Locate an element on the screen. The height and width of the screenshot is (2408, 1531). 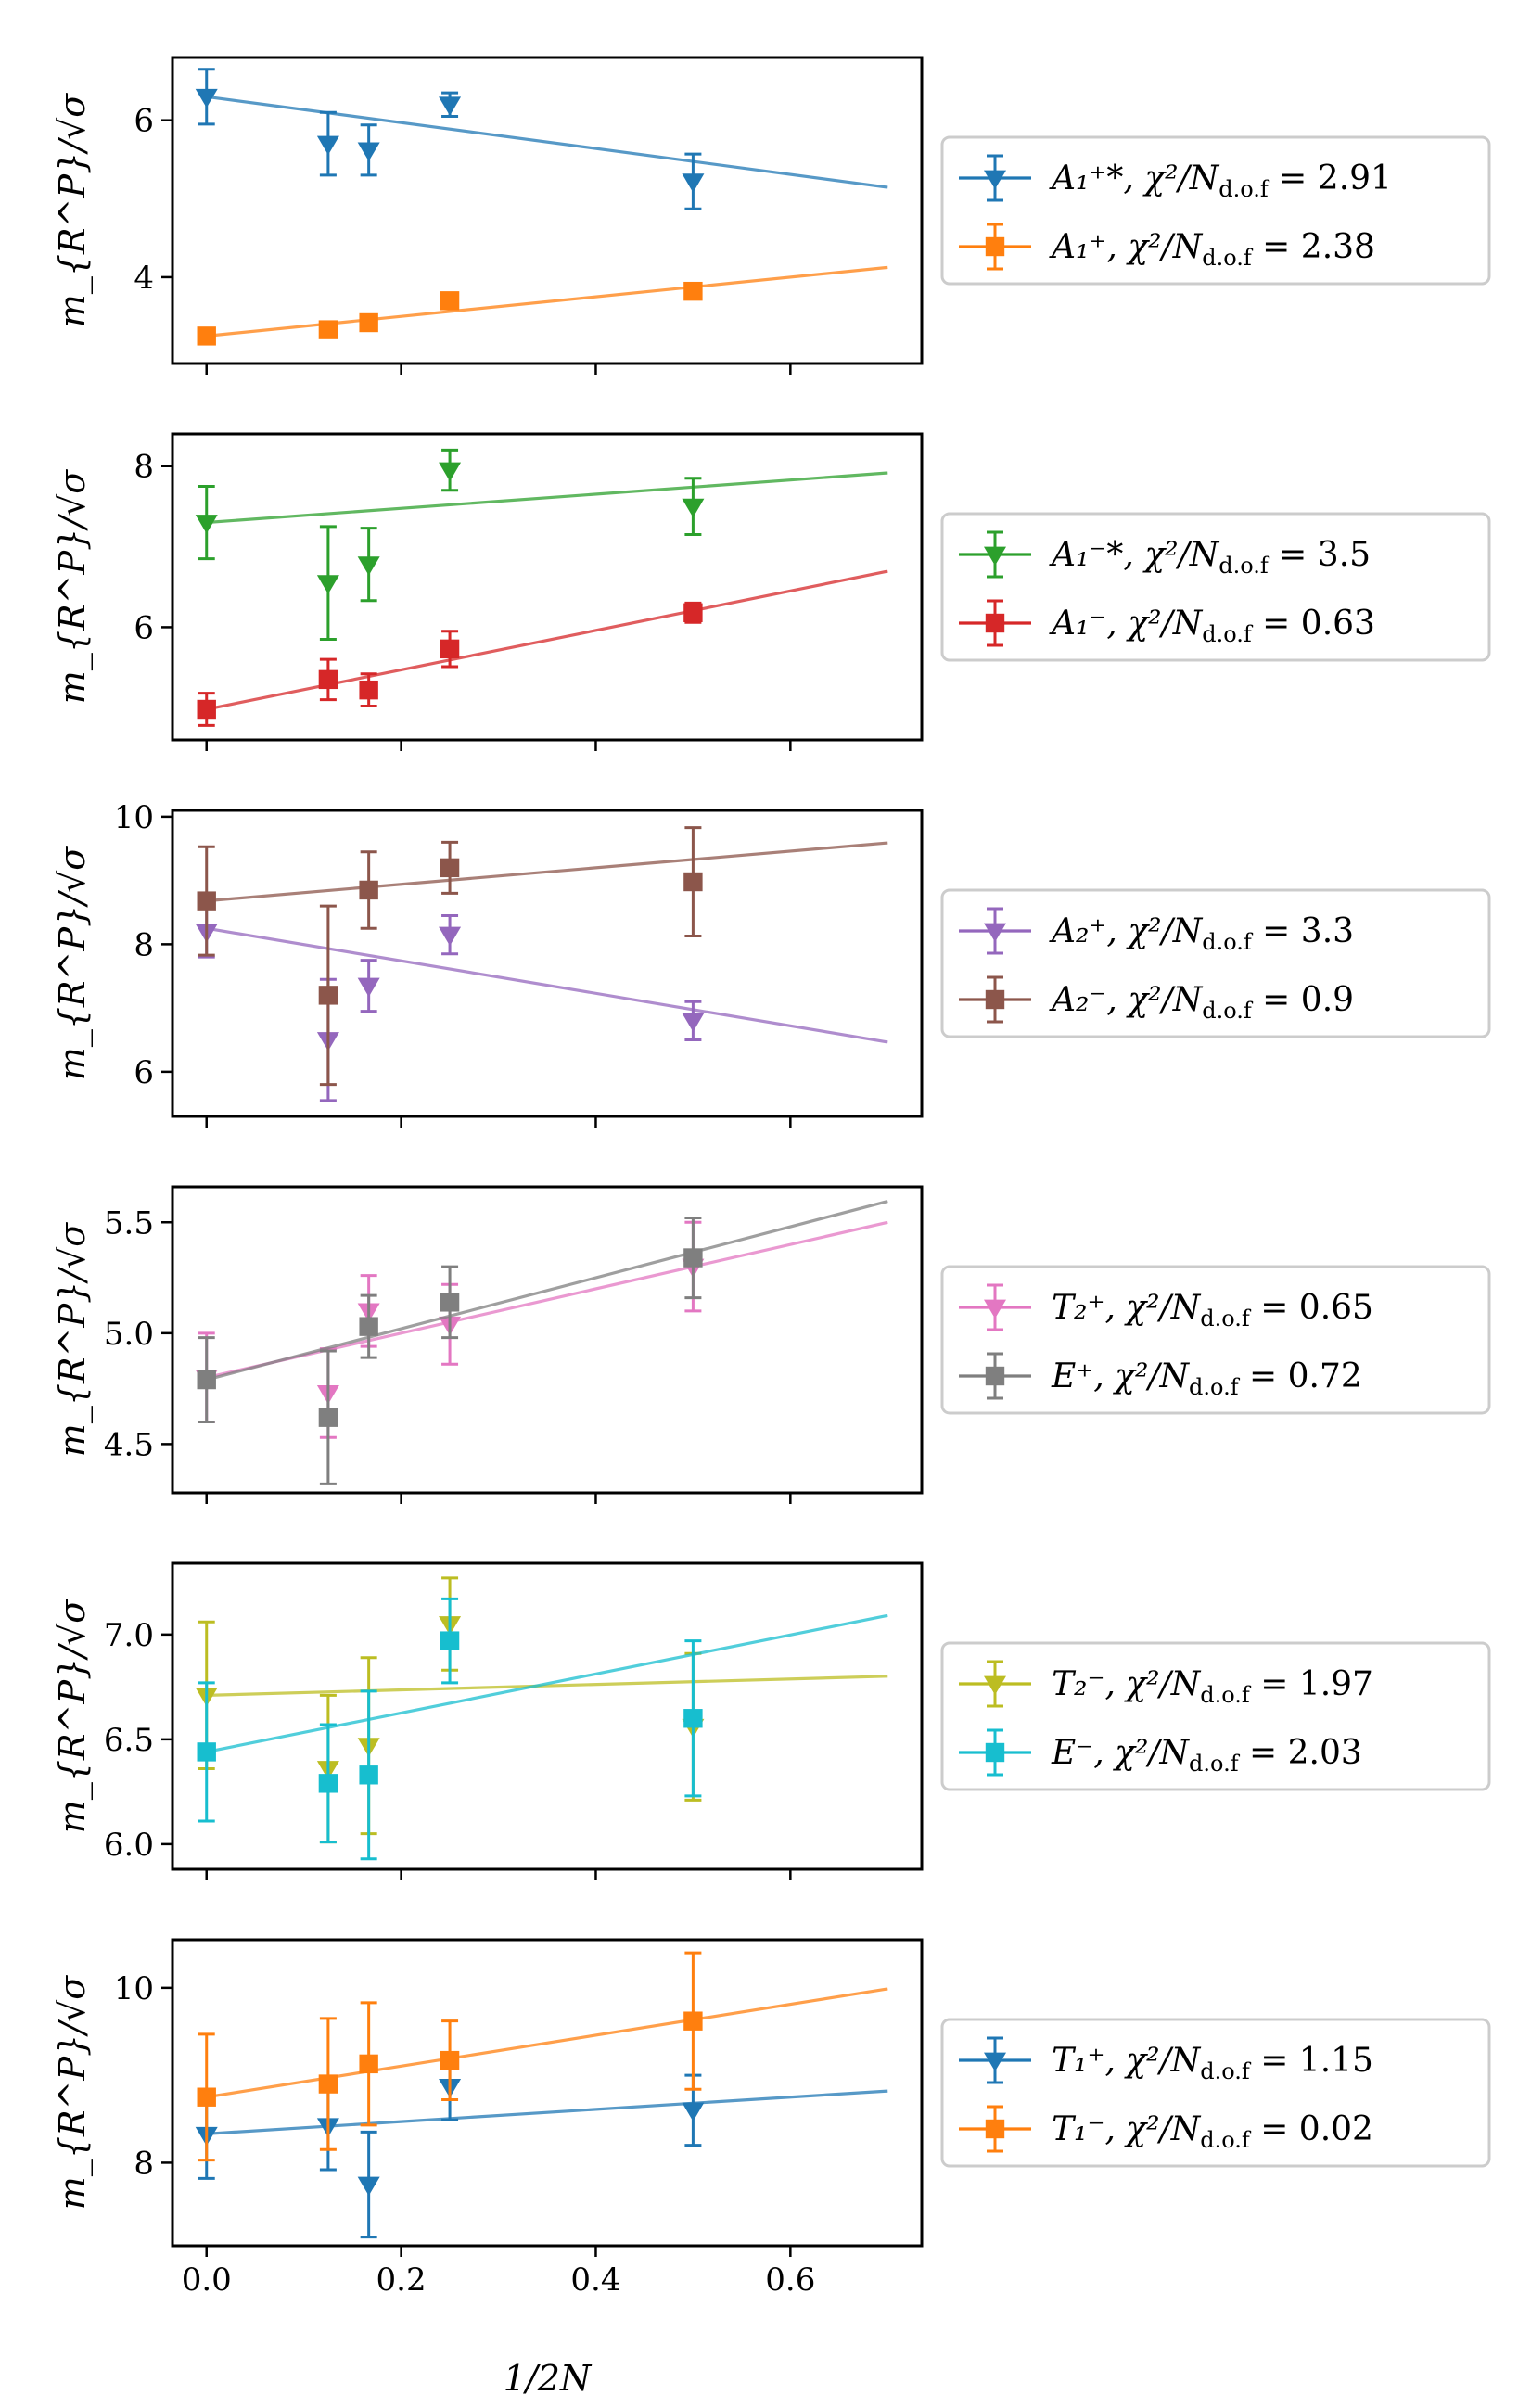
legend-entry: T₂⁻, χ²/Nd.o.f = 1.97 is located at coordinates (1166, 1684).